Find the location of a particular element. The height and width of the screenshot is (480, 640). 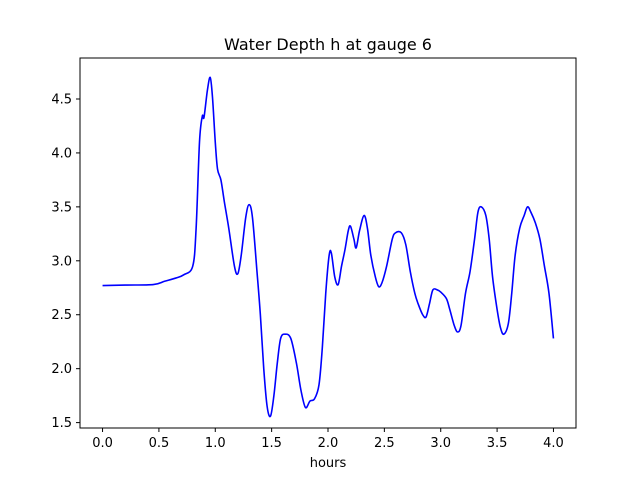

y-tick-label: 4.0 is located at coordinates (61, 153).